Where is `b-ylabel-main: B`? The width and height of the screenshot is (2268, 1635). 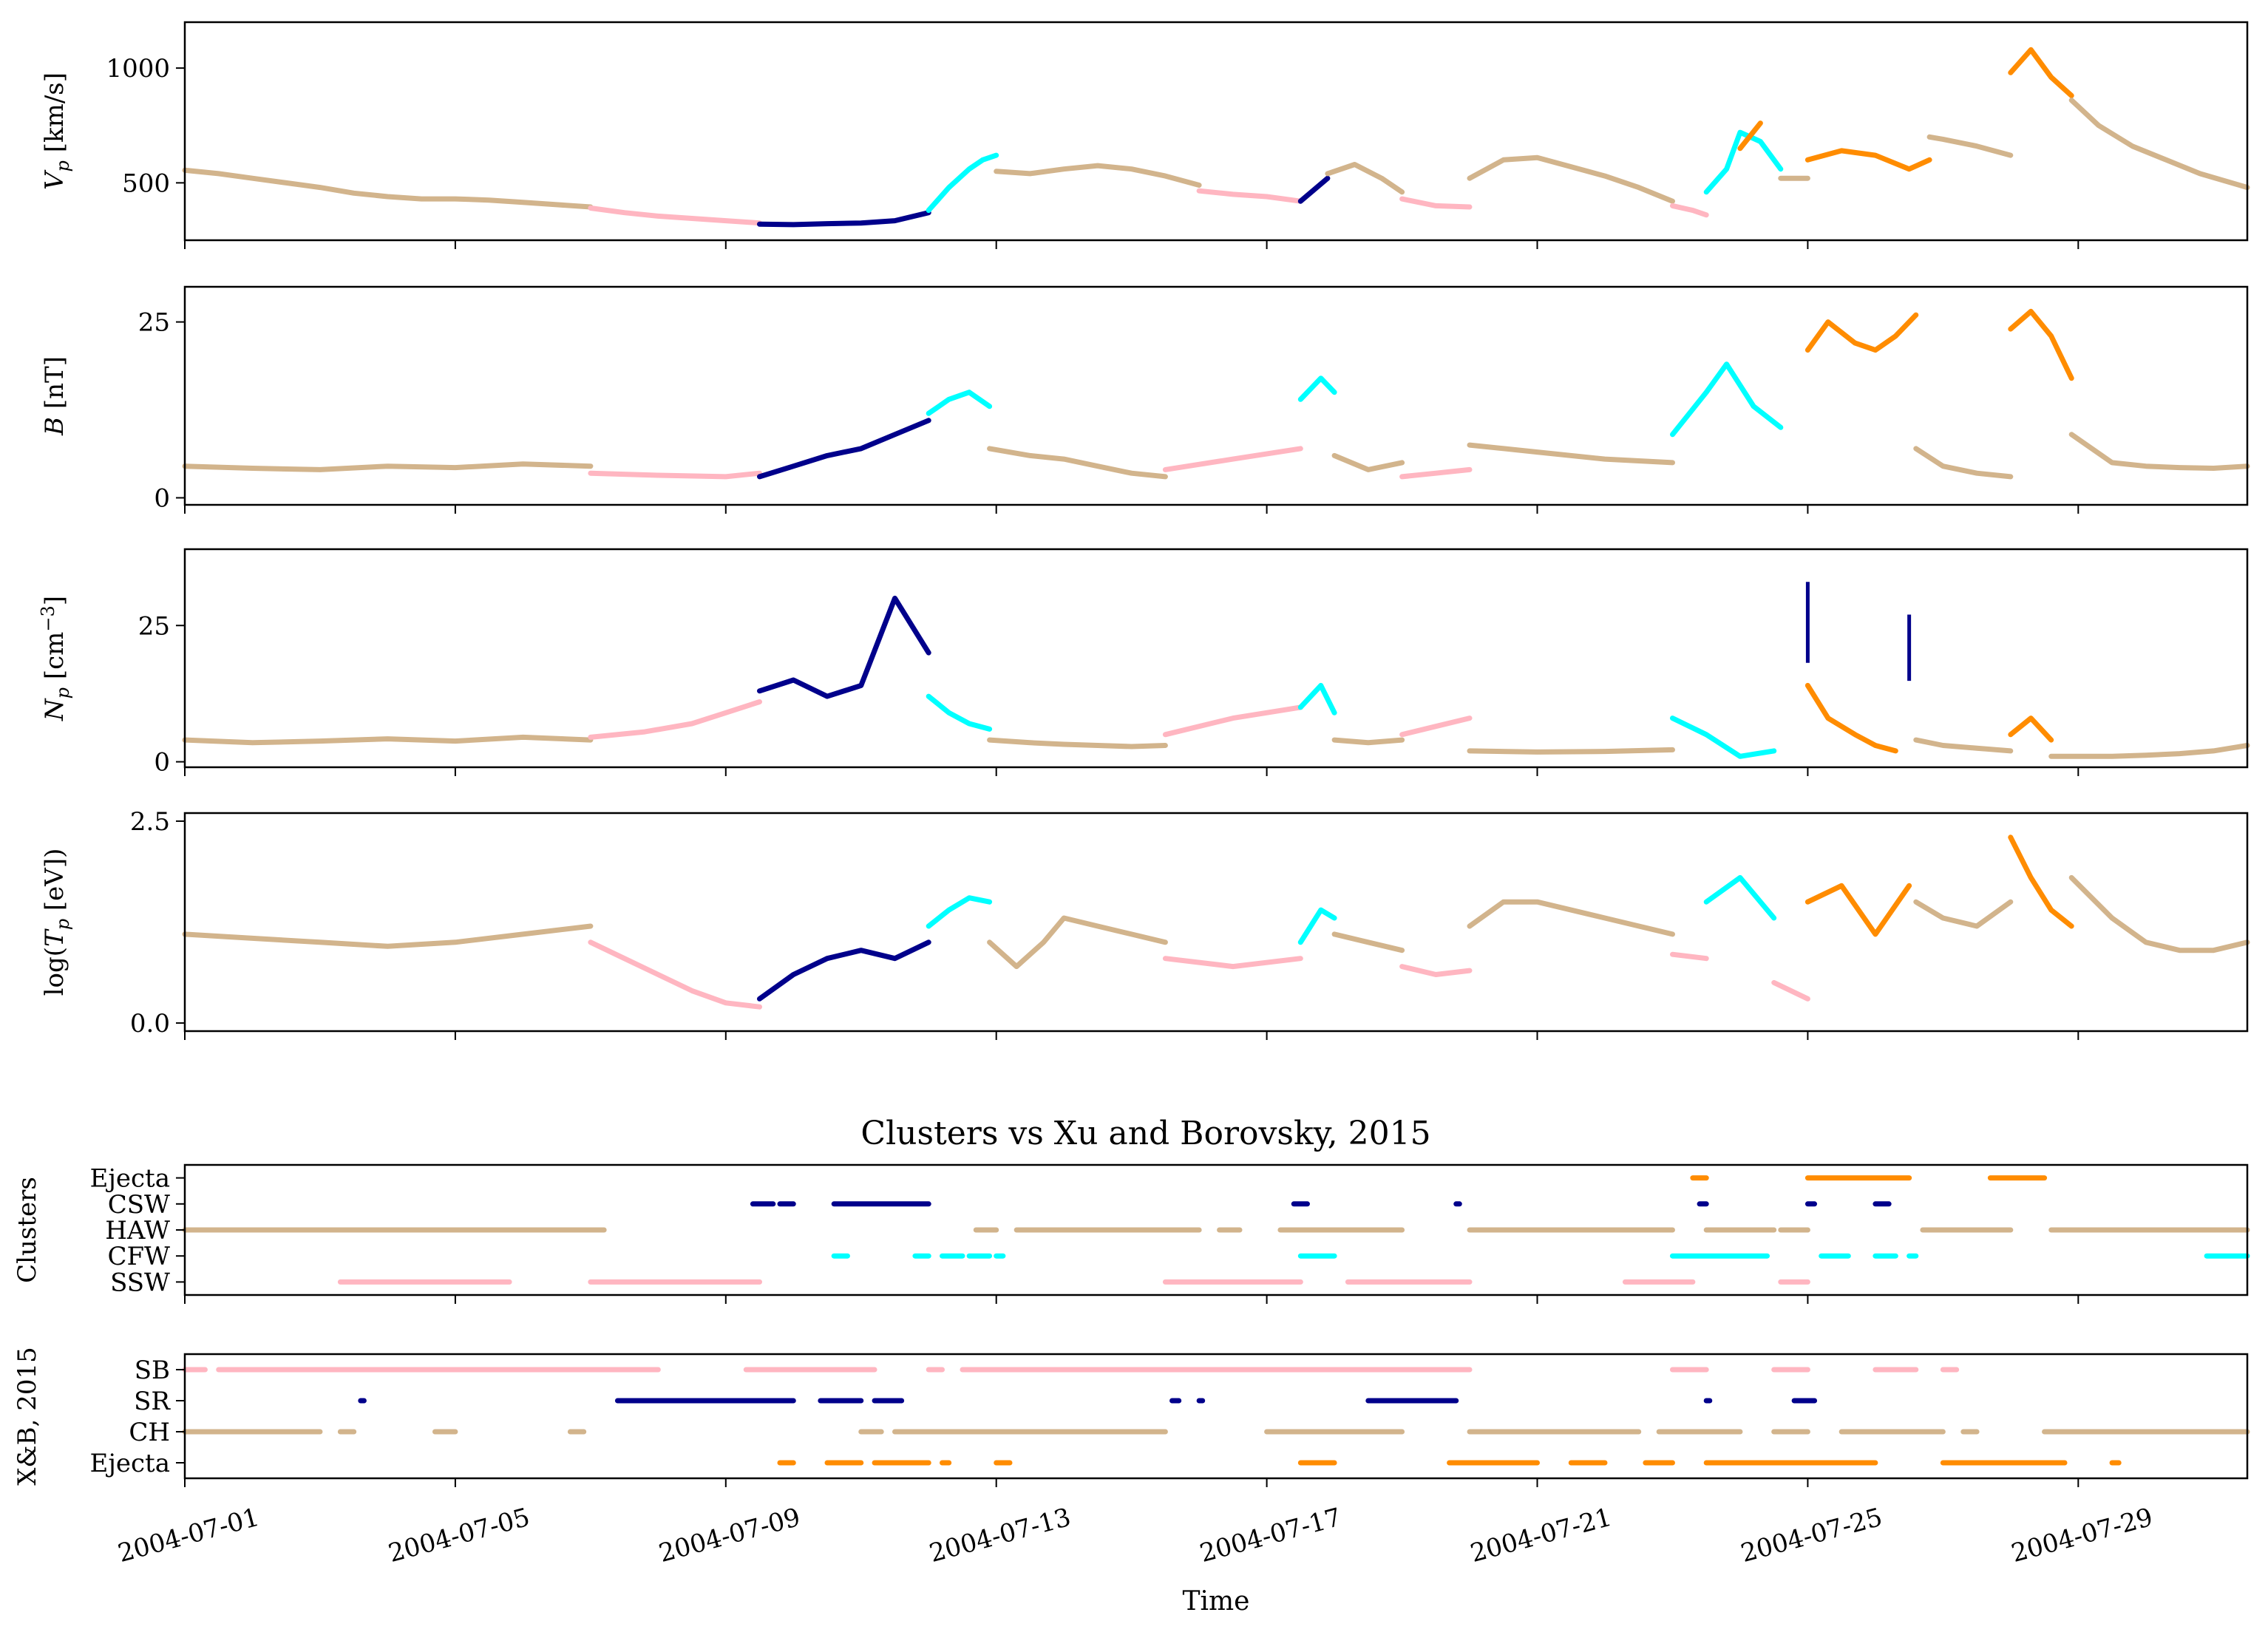
b-ylabel-main: B is located at coordinates (54, 426).